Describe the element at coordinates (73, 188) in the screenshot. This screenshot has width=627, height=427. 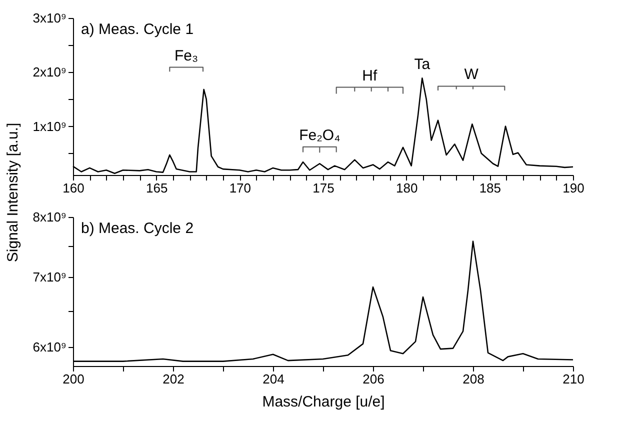
I see `x-tick-label: 160` at that location.